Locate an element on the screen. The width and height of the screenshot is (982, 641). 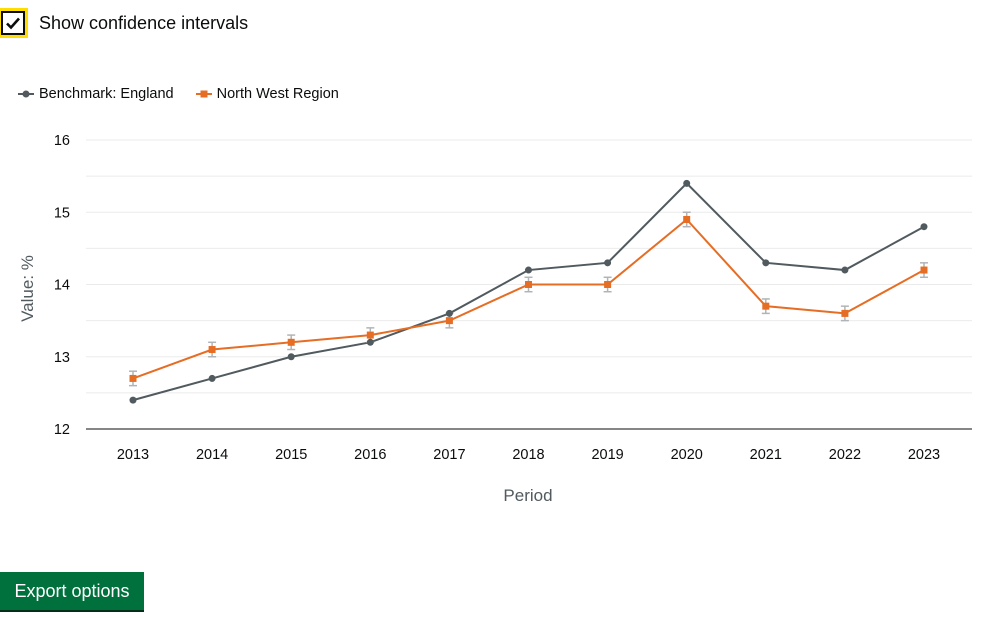
chart-legend: Benchmark: England North West Region is located at coordinates (189, 94).